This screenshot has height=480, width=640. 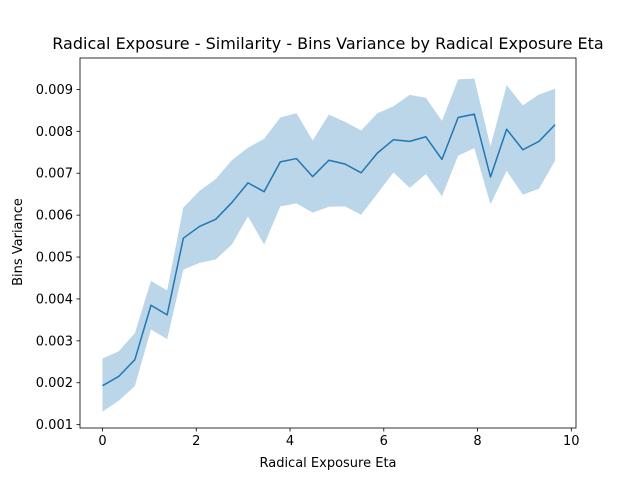 I want to click on y-tick-label: 0.002, so click(x=54, y=383).